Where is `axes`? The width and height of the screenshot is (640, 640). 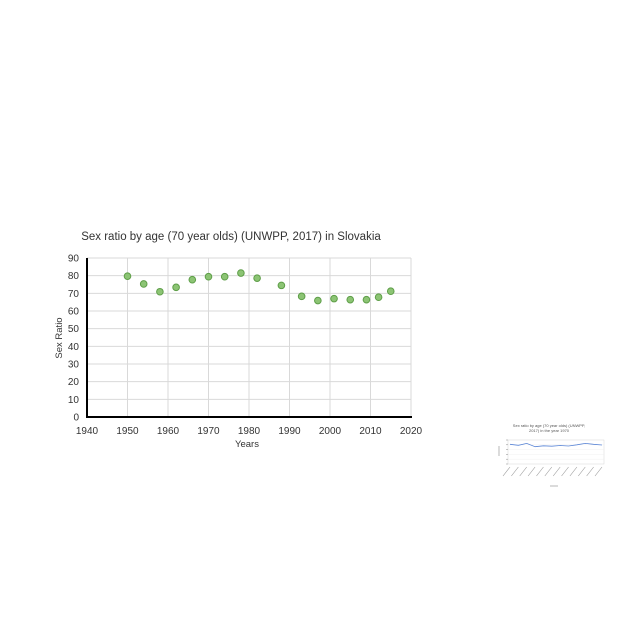
axes is located at coordinates (249, 338).